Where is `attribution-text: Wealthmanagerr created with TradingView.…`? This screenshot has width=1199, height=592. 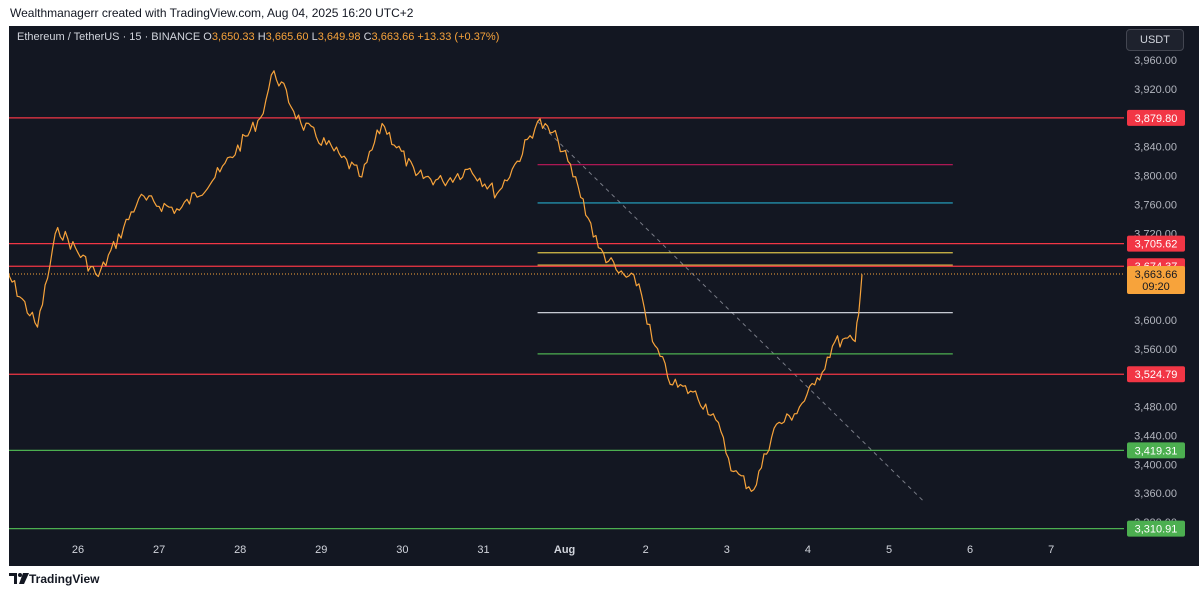
attribution-text: Wealthmanagerr created with TradingView.… is located at coordinates (212, 13).